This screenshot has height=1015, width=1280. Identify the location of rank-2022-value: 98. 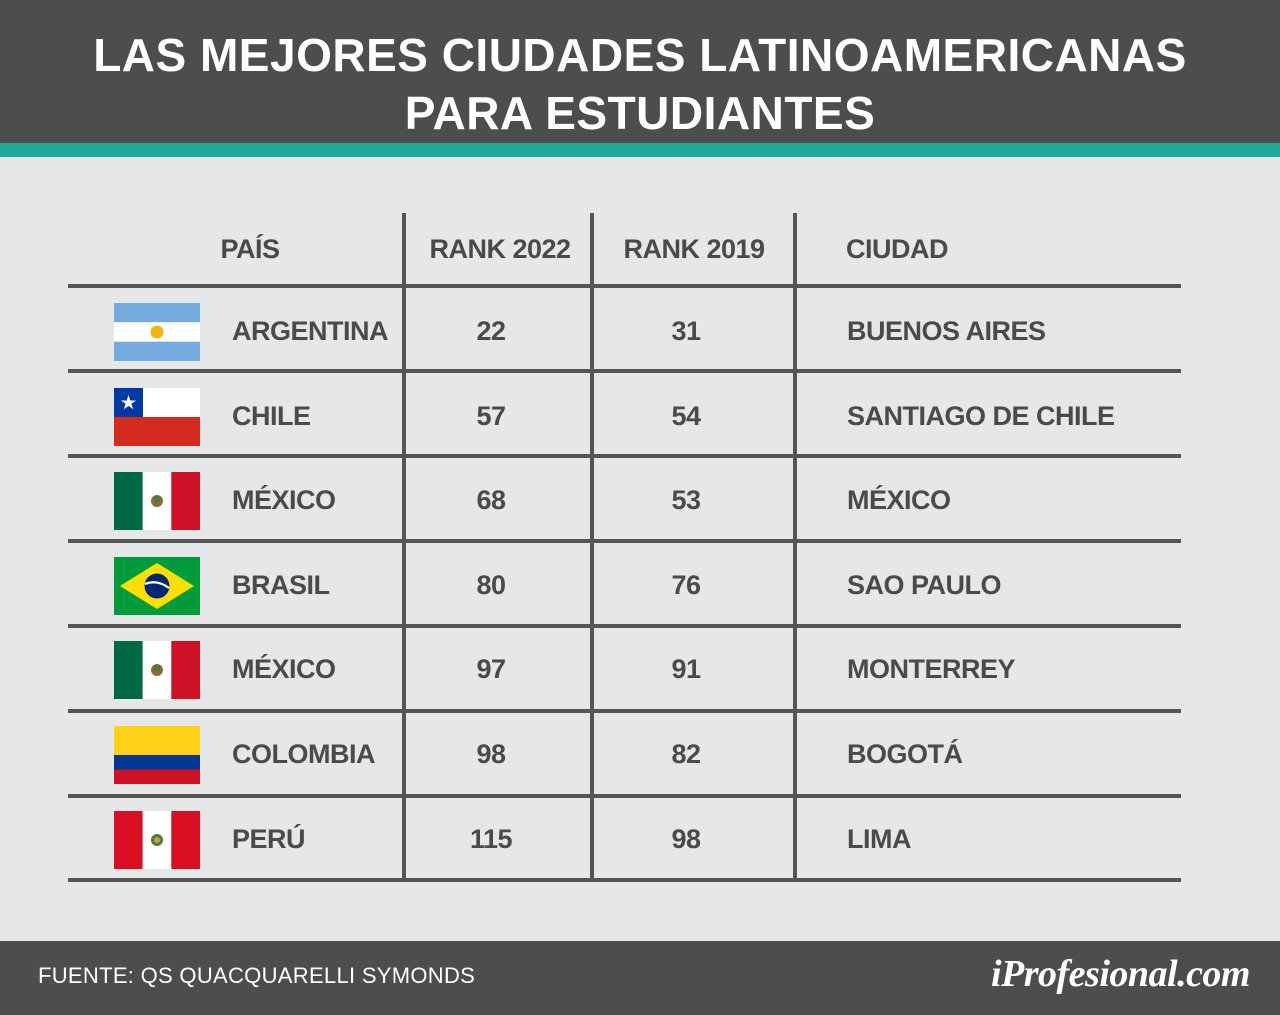
(491, 754).